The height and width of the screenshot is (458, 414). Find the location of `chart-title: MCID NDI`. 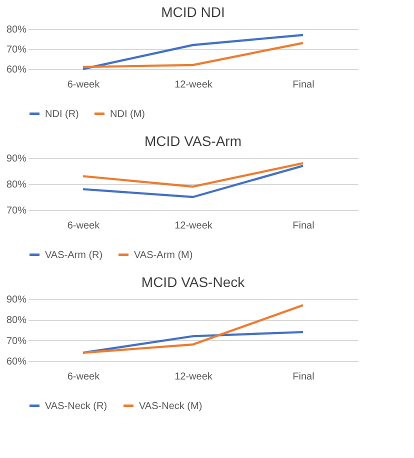

chart-title: MCID NDI is located at coordinates (193, 12).